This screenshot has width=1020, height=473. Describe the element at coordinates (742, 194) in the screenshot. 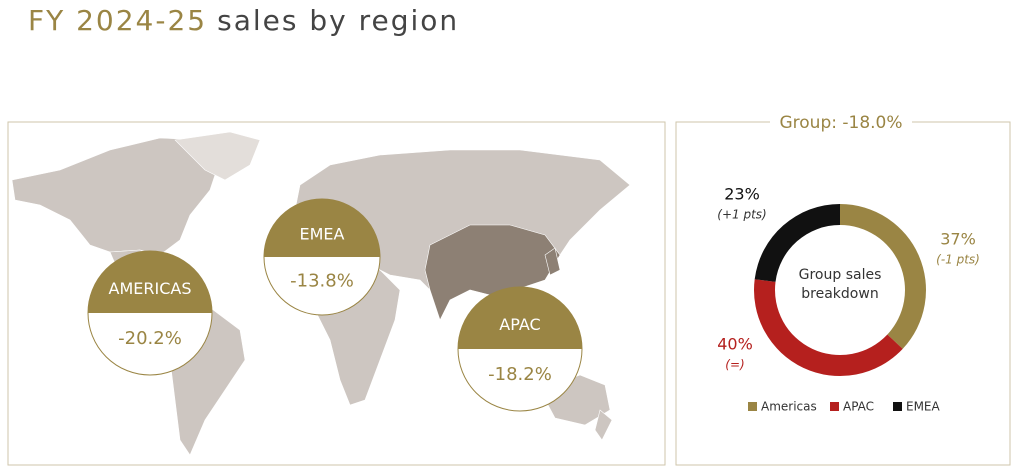

I see `value-label: 23%` at that location.